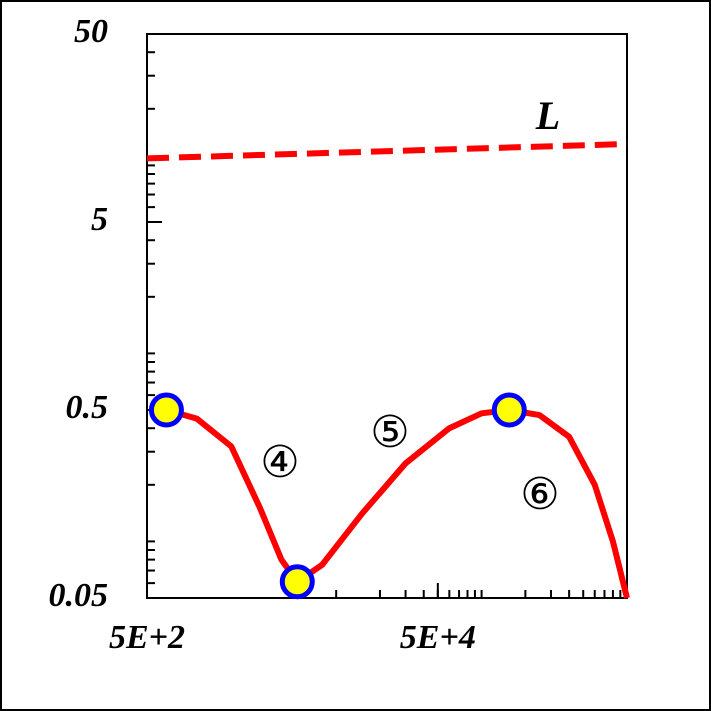 This screenshot has height=711, width=711. I want to click on x-tick-label: 5E+4, so click(438, 637).